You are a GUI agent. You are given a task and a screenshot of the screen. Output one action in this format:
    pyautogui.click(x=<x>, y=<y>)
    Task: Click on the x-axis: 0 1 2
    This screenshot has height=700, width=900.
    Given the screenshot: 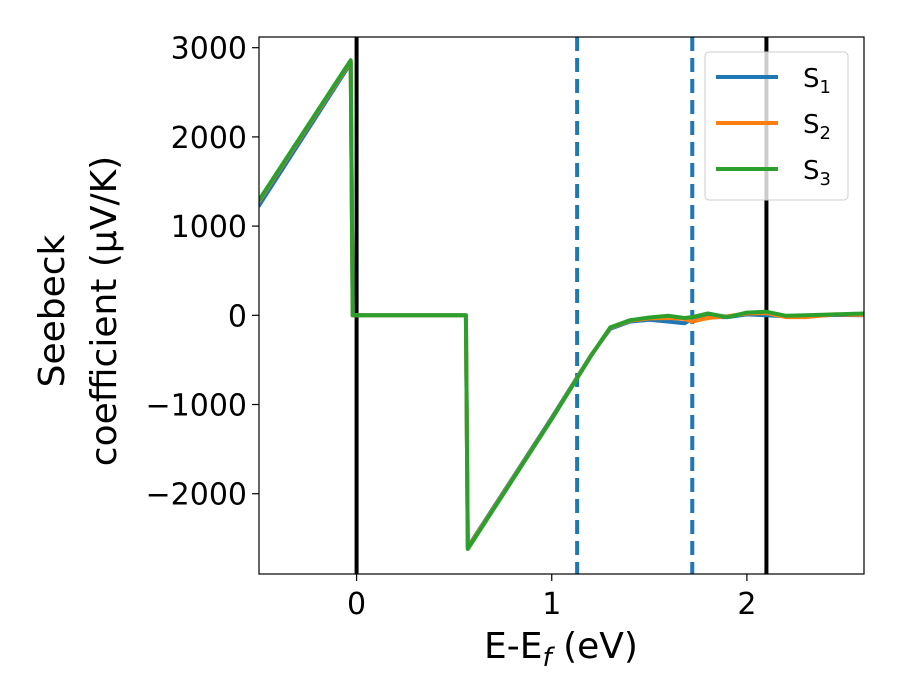 What is the action you would take?
    pyautogui.click(x=551, y=598)
    